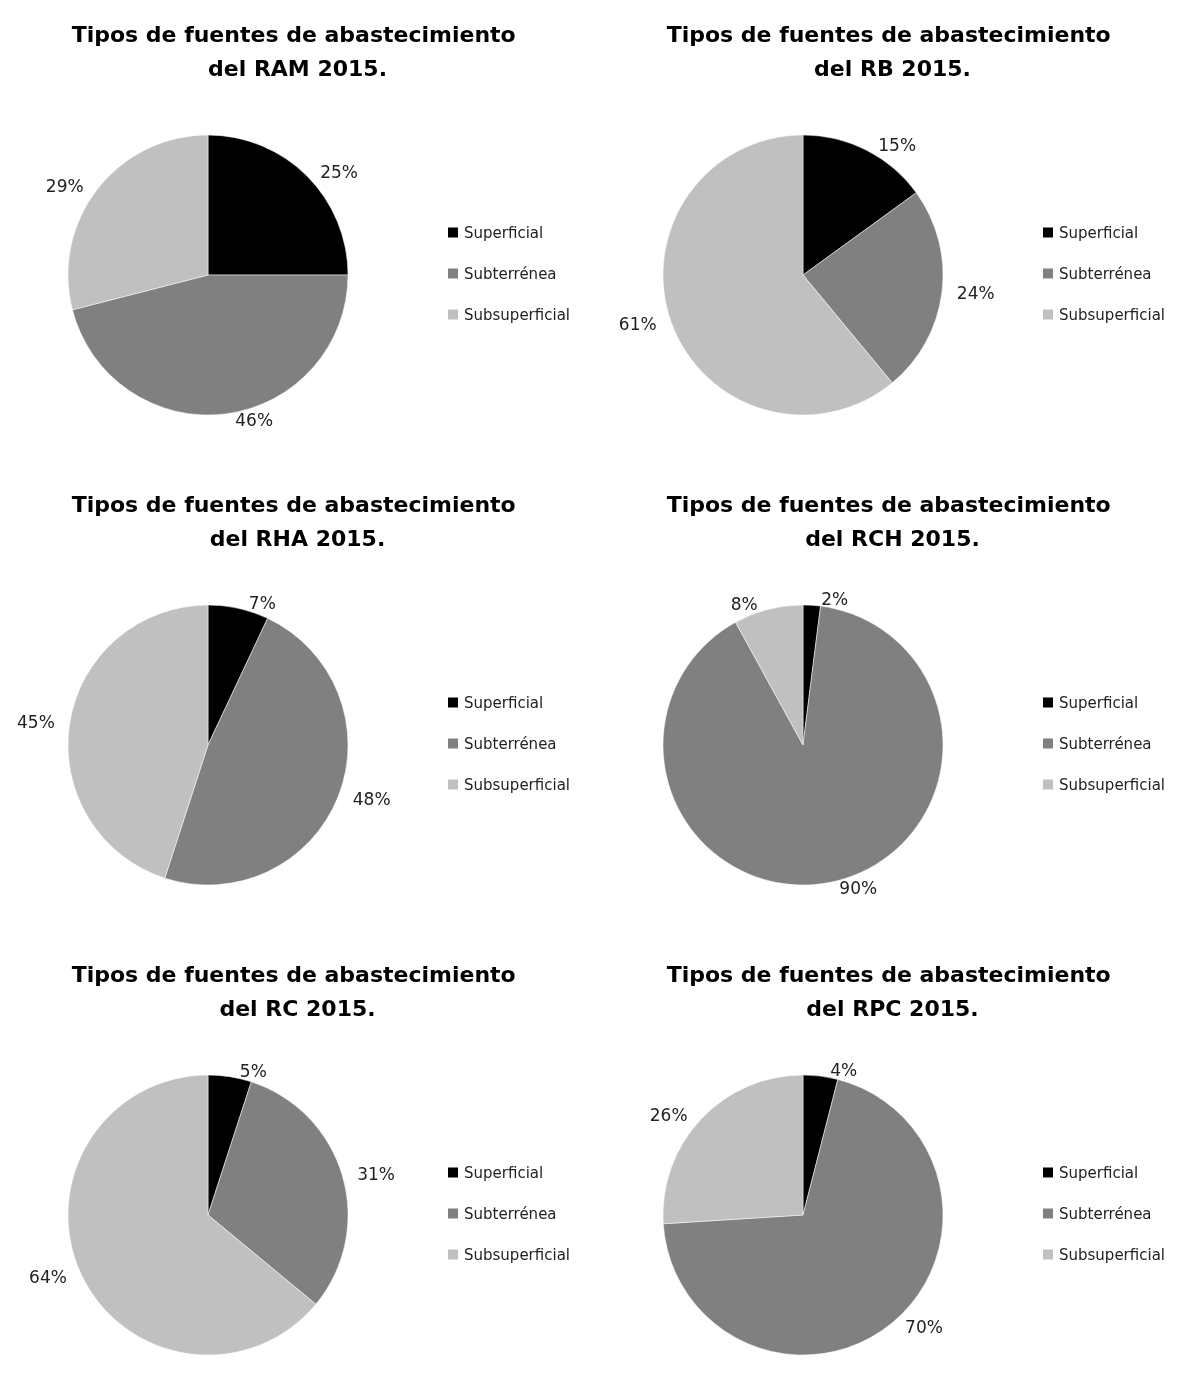  What do you see at coordinates (897, 144) in the screenshot?
I see `data-label: 15%` at bounding box center [897, 144].